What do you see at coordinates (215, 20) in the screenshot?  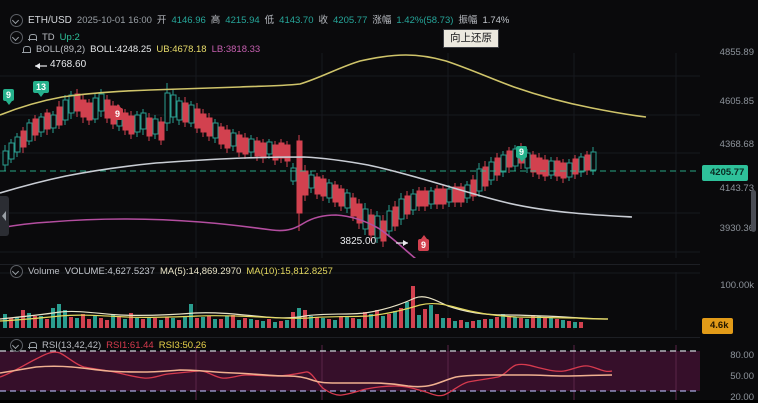 I see `high-label: 高` at bounding box center [215, 20].